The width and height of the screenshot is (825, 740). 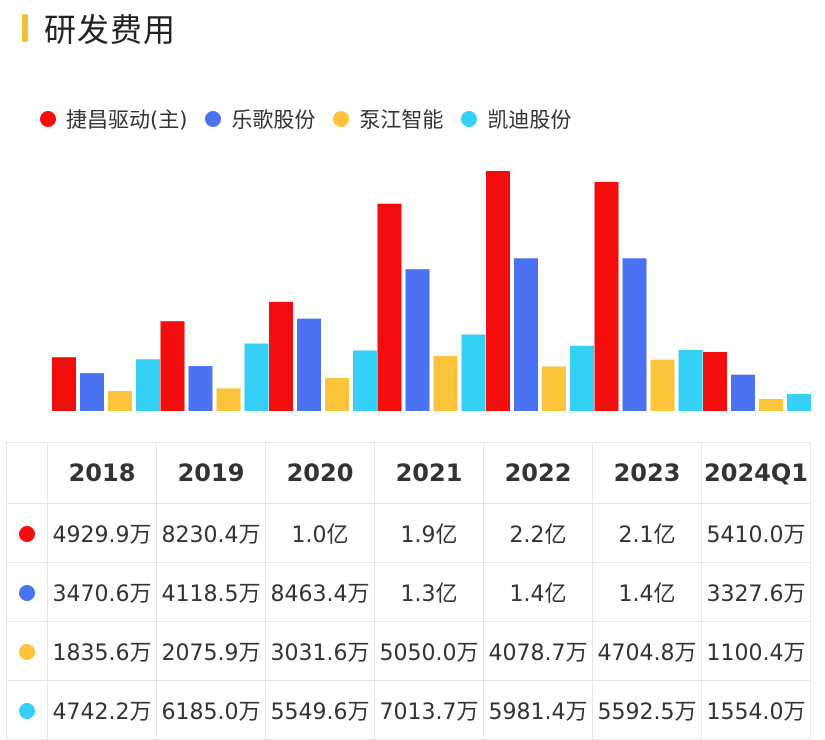 What do you see at coordinates (756, 710) in the screenshot?
I see `table-cell: 1554.0万` at bounding box center [756, 710].